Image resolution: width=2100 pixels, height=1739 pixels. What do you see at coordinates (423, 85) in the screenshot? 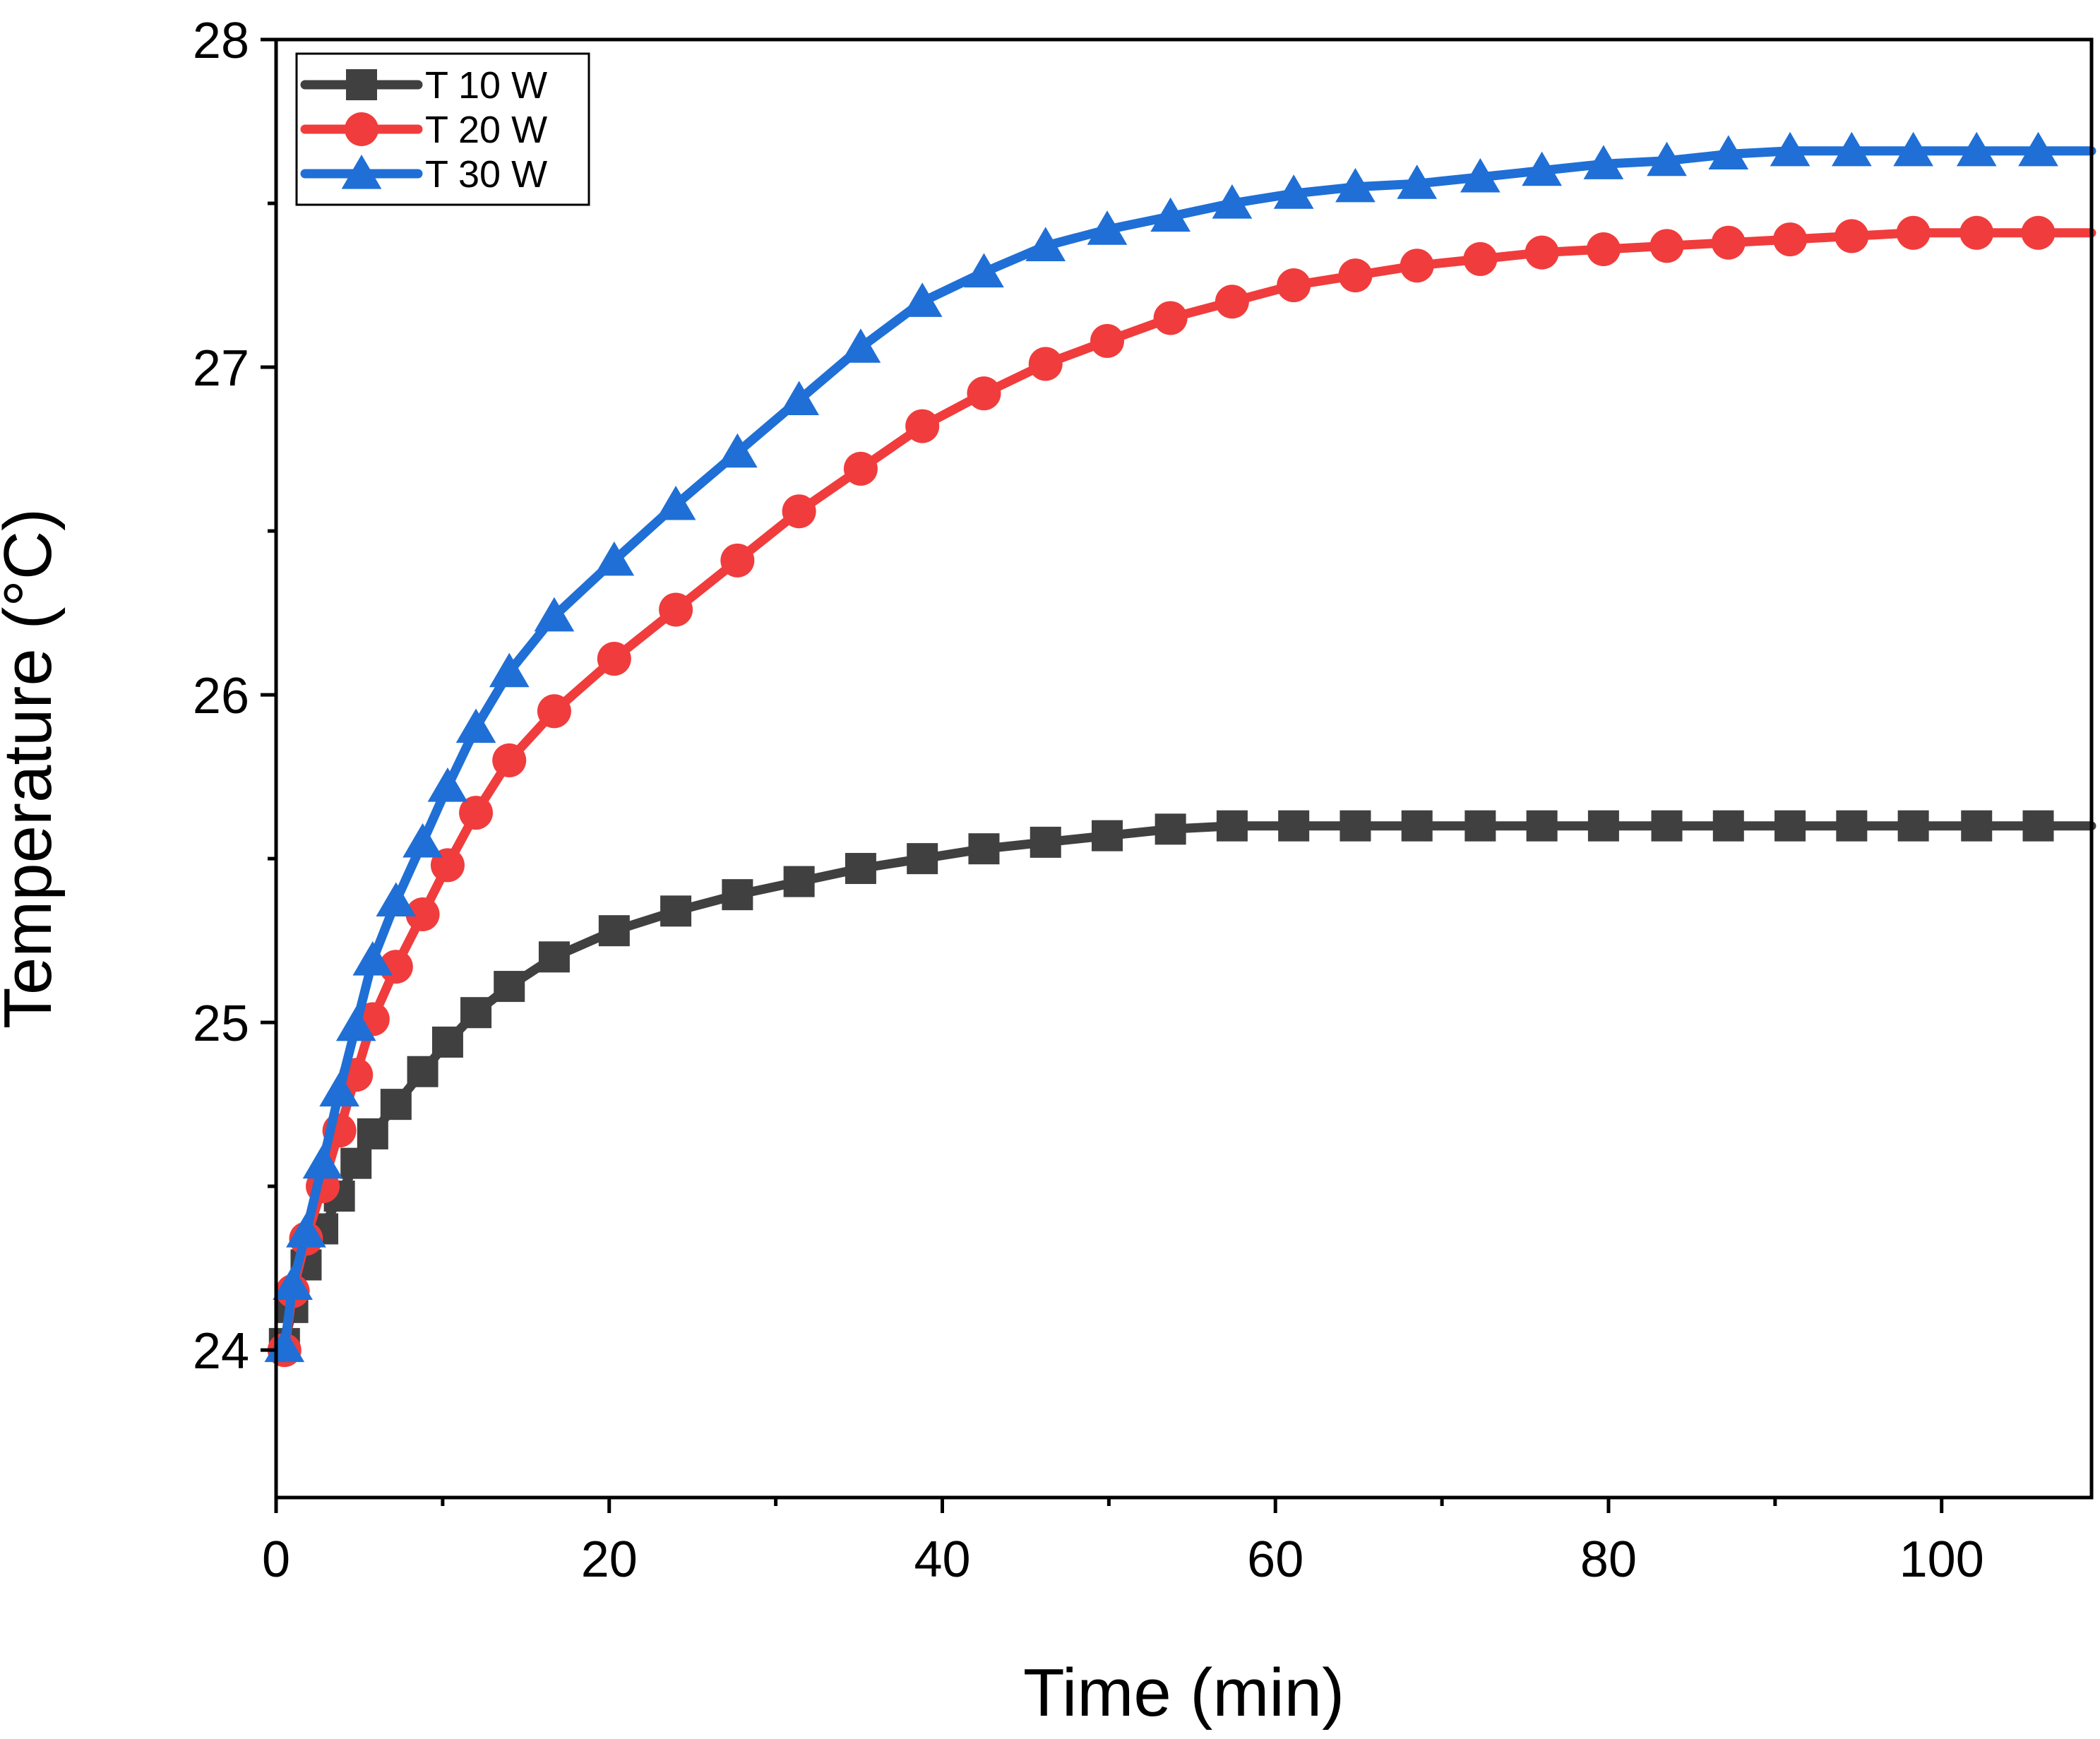
I see `legend-item-1: T 10 W` at bounding box center [423, 85].